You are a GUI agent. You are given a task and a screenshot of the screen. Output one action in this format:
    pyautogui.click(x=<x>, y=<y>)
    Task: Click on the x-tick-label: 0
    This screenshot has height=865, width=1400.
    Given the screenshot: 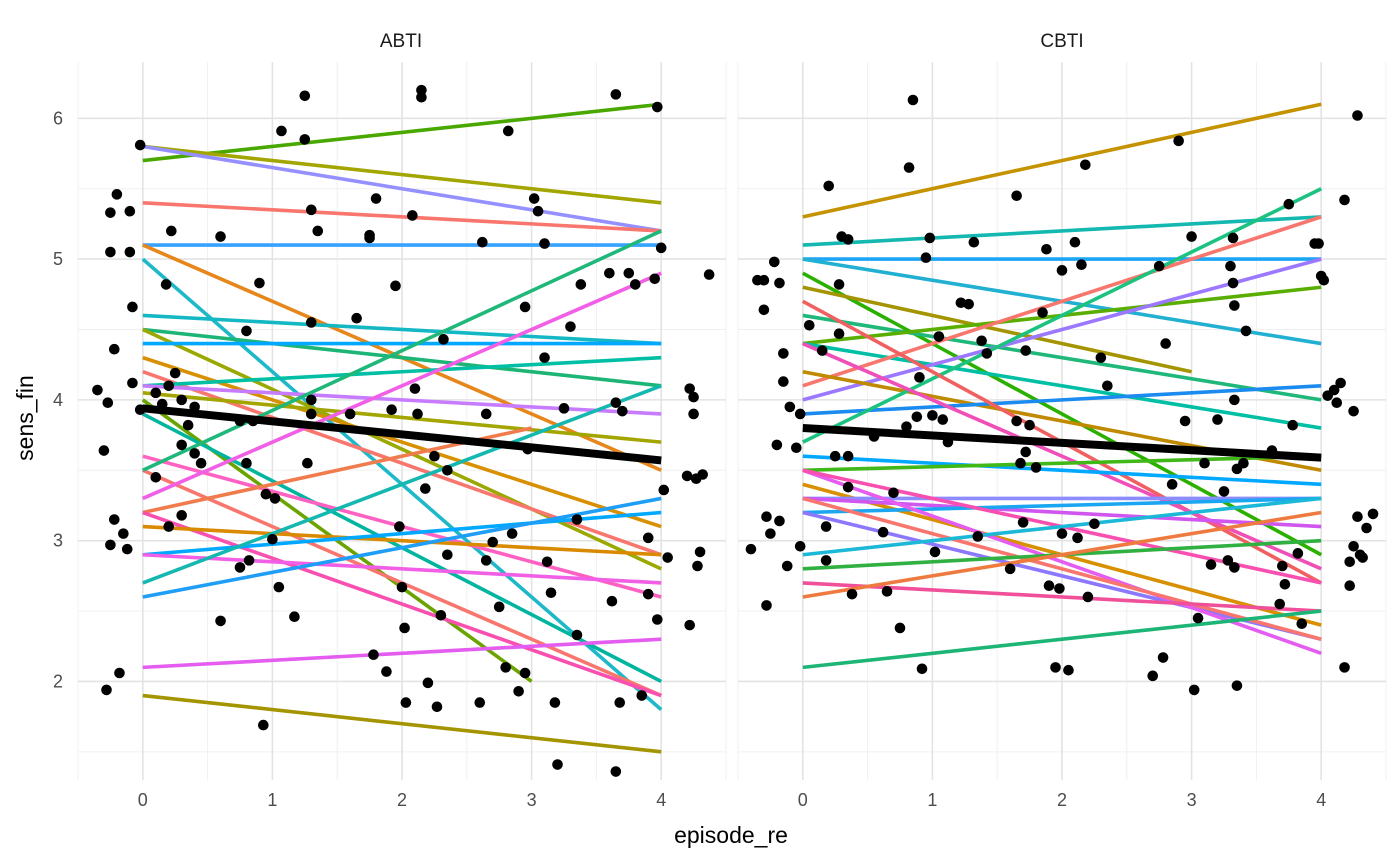 What is the action you would take?
    pyautogui.click(x=803, y=800)
    